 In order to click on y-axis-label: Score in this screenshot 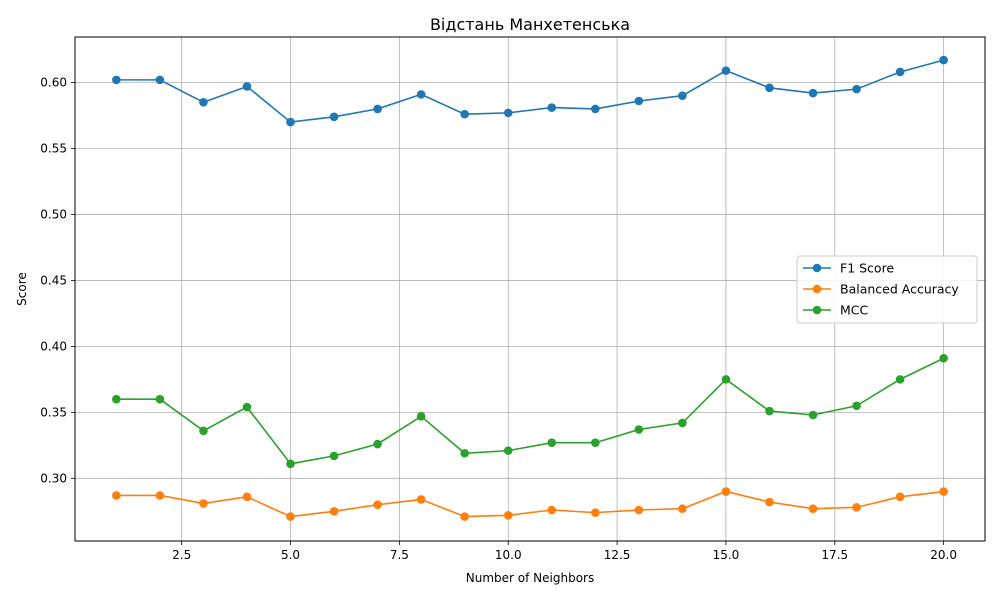, I will do `click(22, 289)`.